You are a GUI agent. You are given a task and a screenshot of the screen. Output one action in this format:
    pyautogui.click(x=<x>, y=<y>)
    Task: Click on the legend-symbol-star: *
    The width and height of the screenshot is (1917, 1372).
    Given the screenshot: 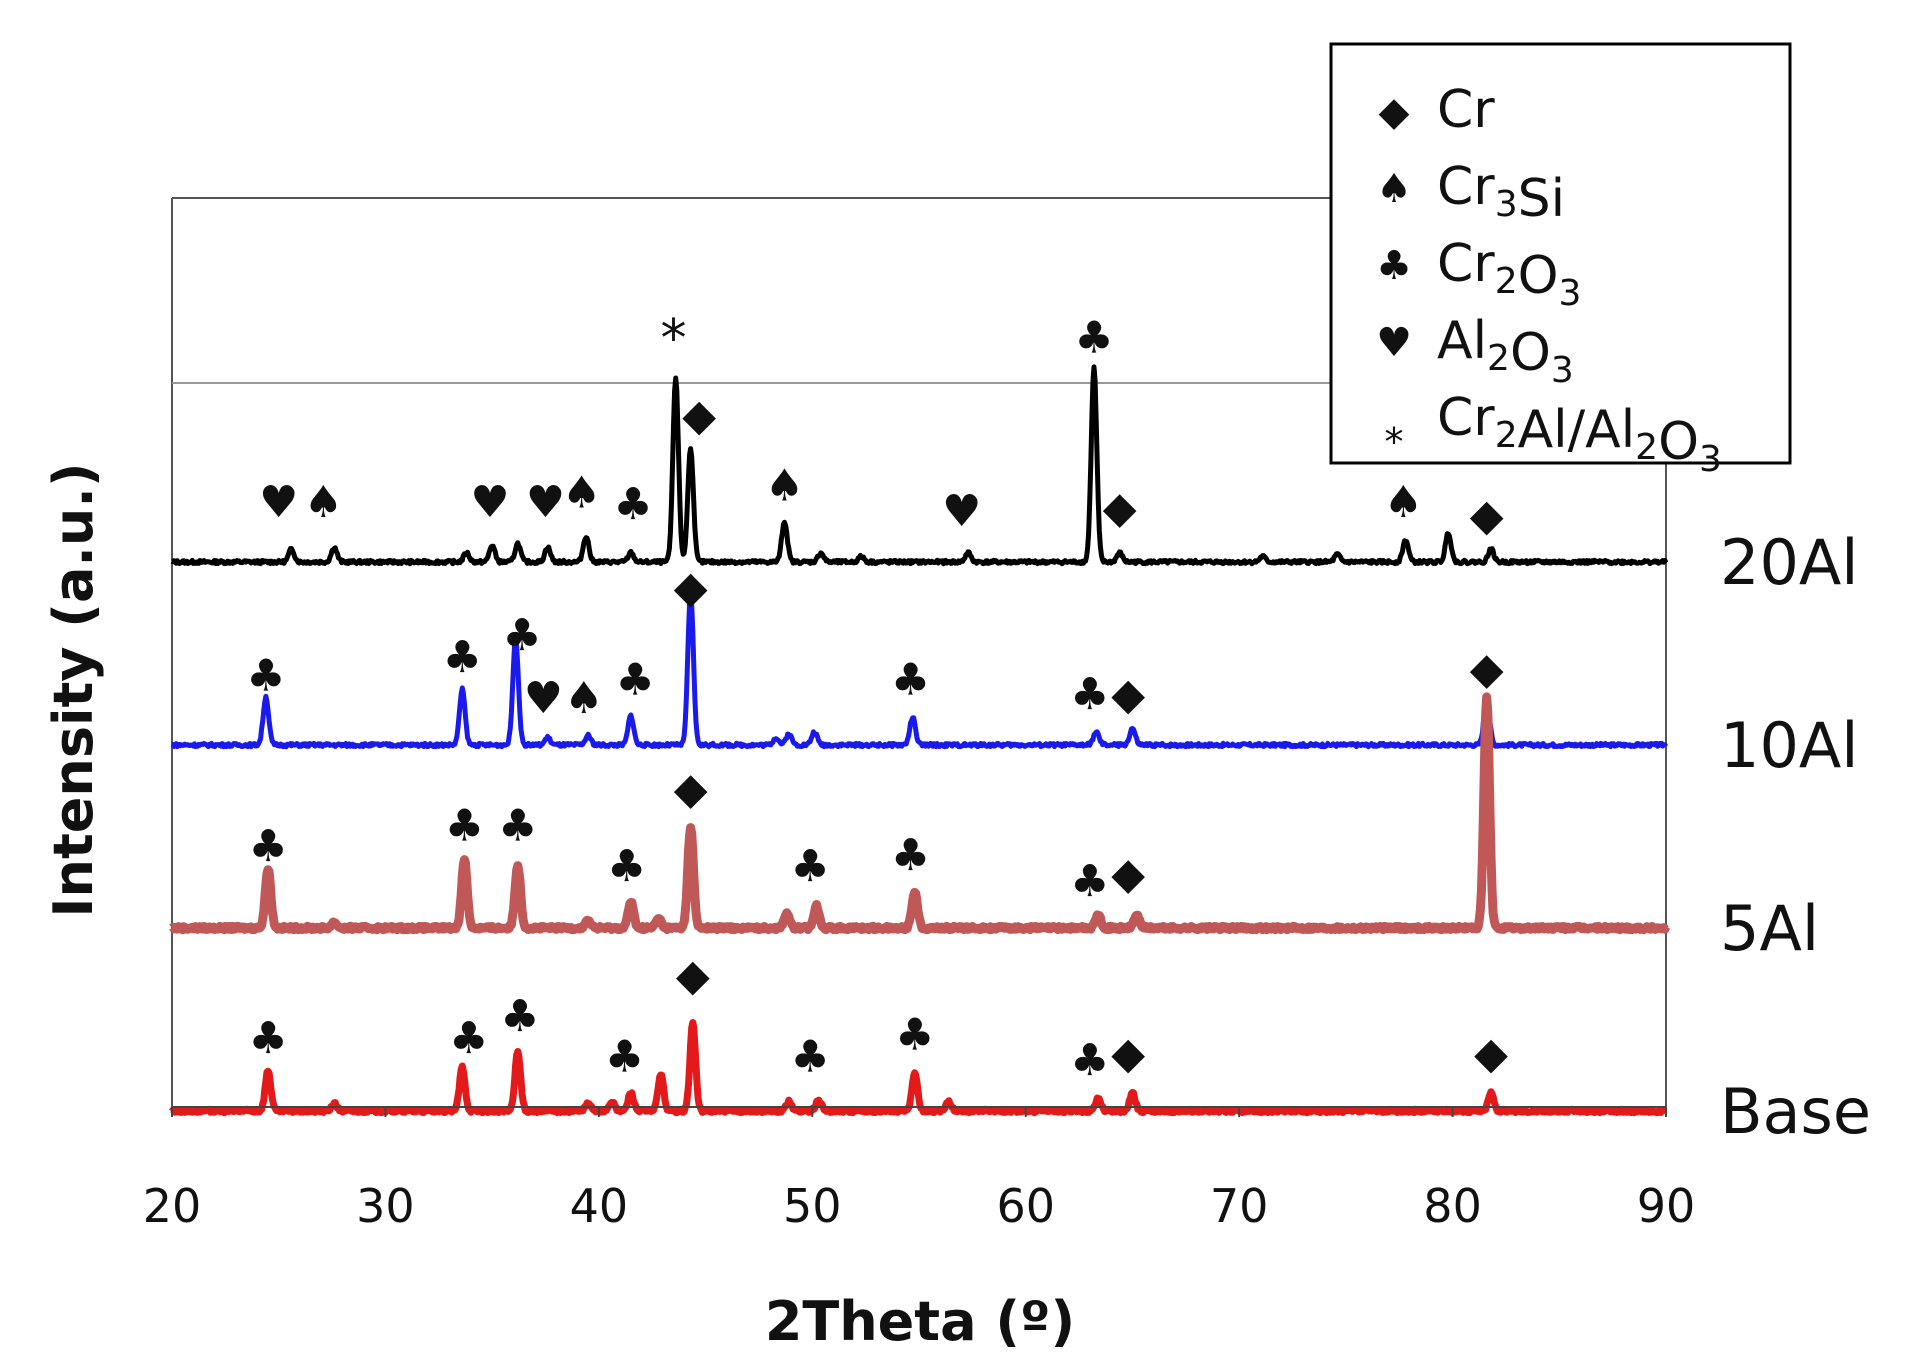 What is the action you would take?
    pyautogui.click(x=1394, y=442)
    